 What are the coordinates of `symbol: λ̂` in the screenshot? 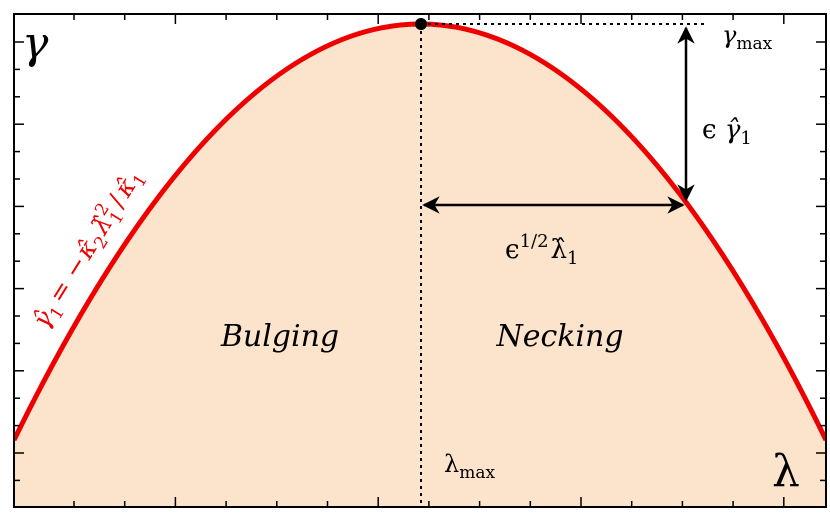 It's located at (559, 250).